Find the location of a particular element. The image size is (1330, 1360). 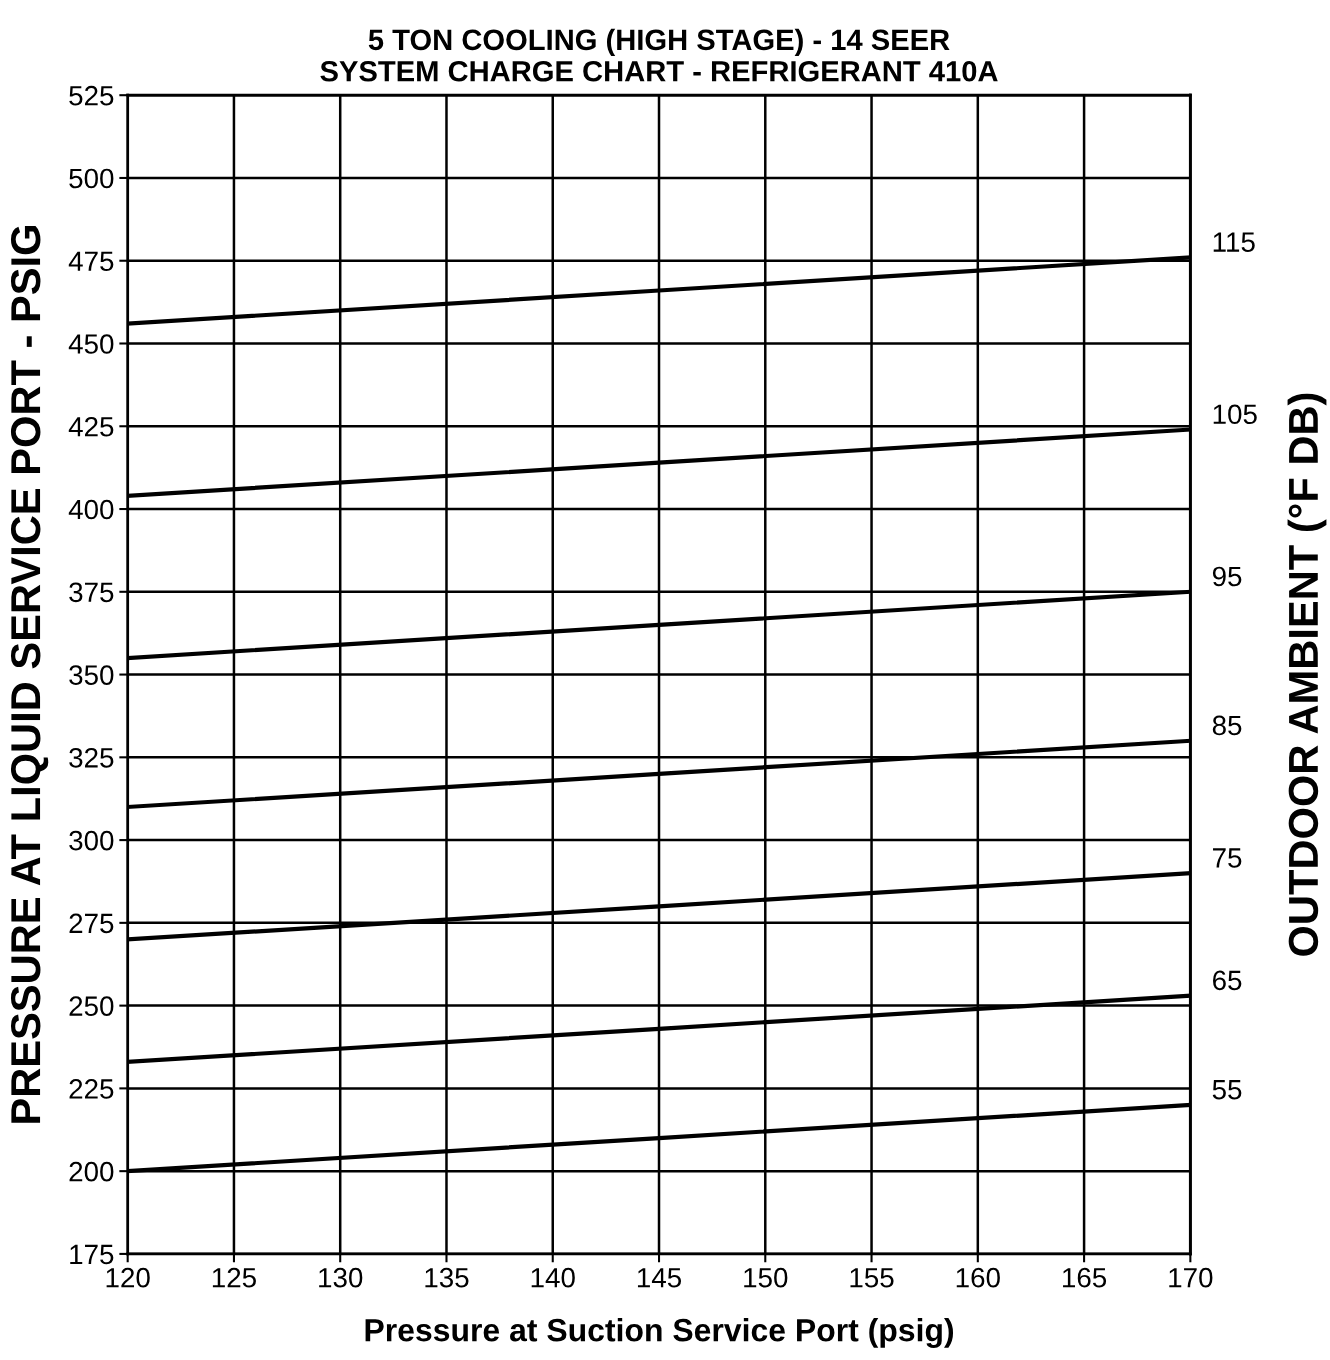

series-label: 65 is located at coordinates (1227, 980).